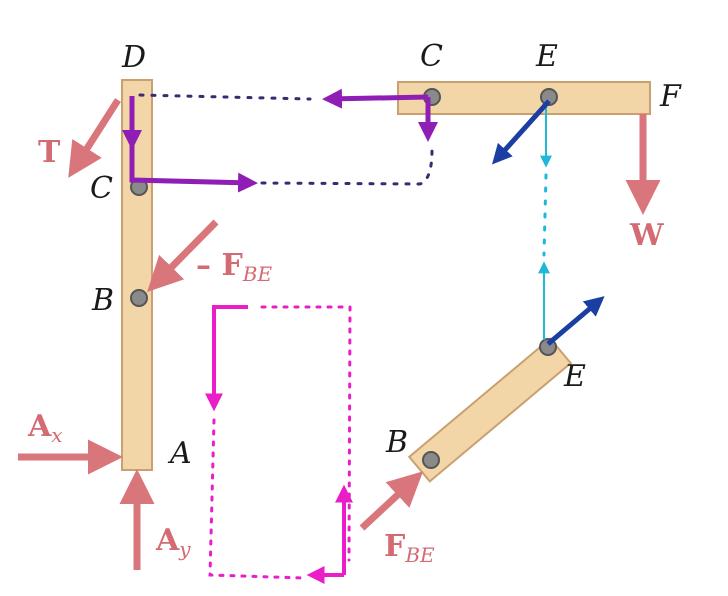 This screenshot has height=596, width=728. I want to click on label-fbe-main: F, so click(394, 546).